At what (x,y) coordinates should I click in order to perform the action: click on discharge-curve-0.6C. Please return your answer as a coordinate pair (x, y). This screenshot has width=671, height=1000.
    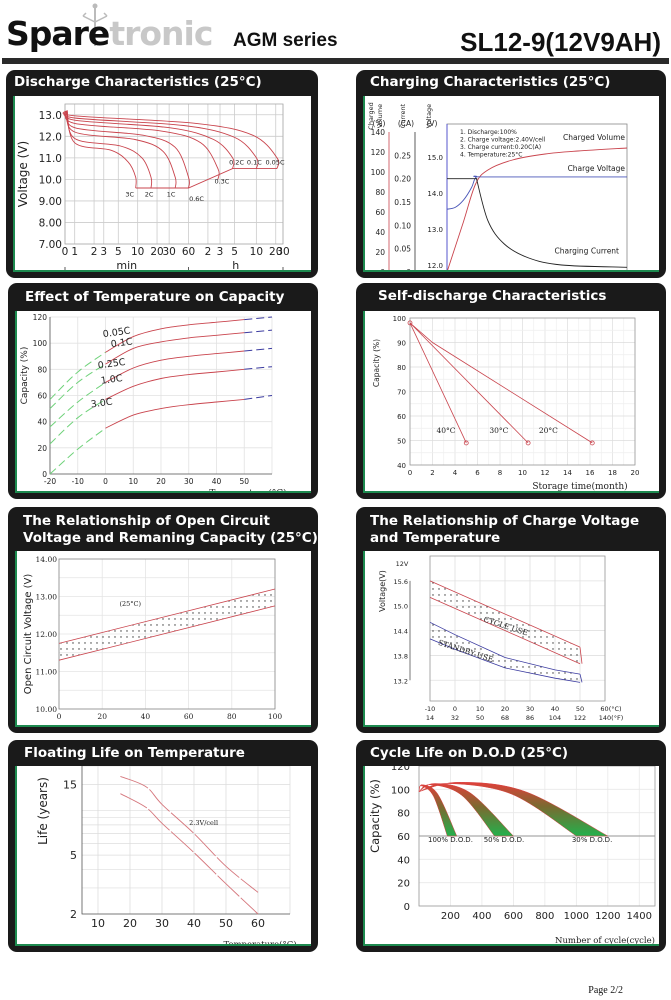
    Looking at the image, I should click on (128, 149).